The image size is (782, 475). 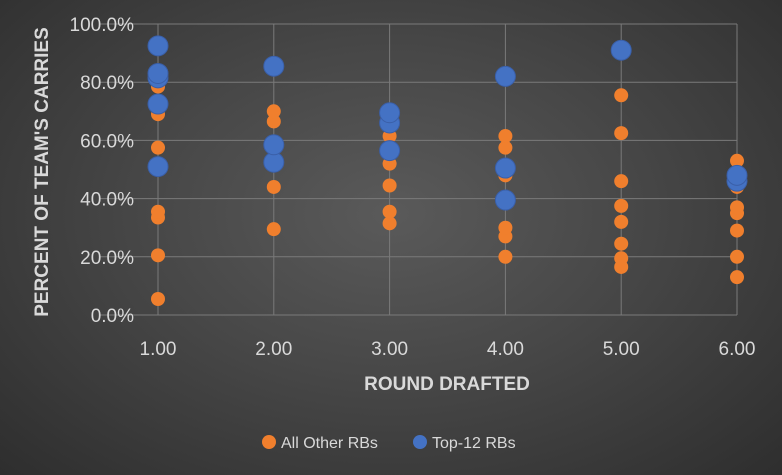 I want to click on y-tick-label: 80.0%, so click(x=107, y=83).